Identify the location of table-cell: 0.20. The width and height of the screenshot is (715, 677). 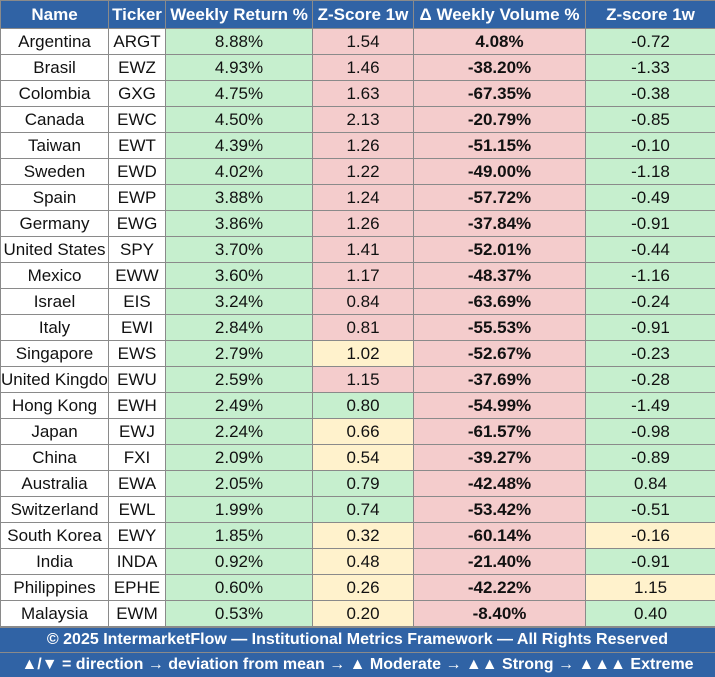
(363, 614).